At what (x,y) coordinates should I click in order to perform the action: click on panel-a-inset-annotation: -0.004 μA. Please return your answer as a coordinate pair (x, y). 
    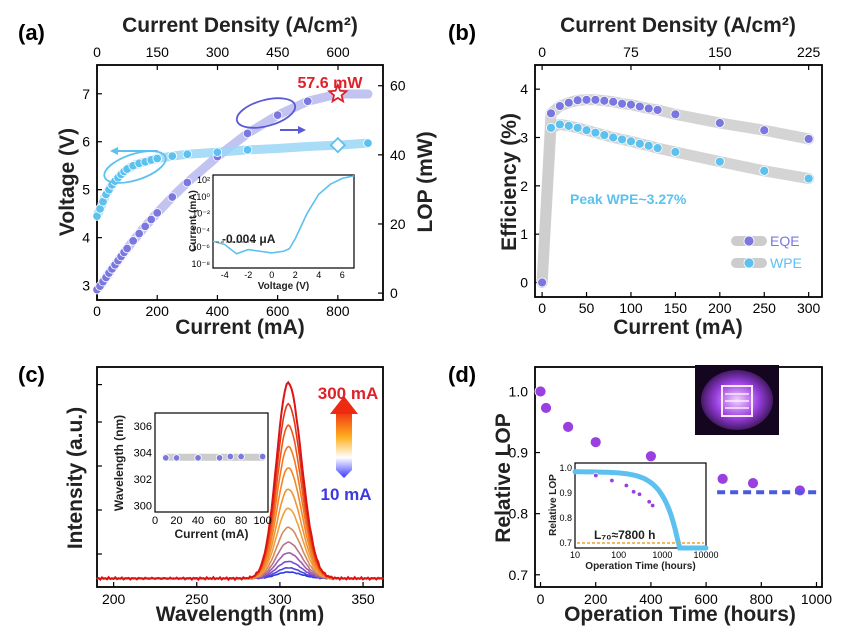
    Looking at the image, I should click on (249, 239).